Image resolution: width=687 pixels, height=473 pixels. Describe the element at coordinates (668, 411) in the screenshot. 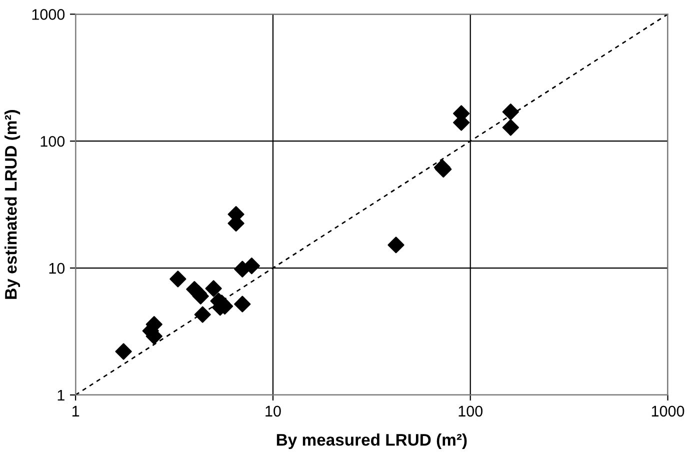

I see `x-tick-label: 1000` at that location.